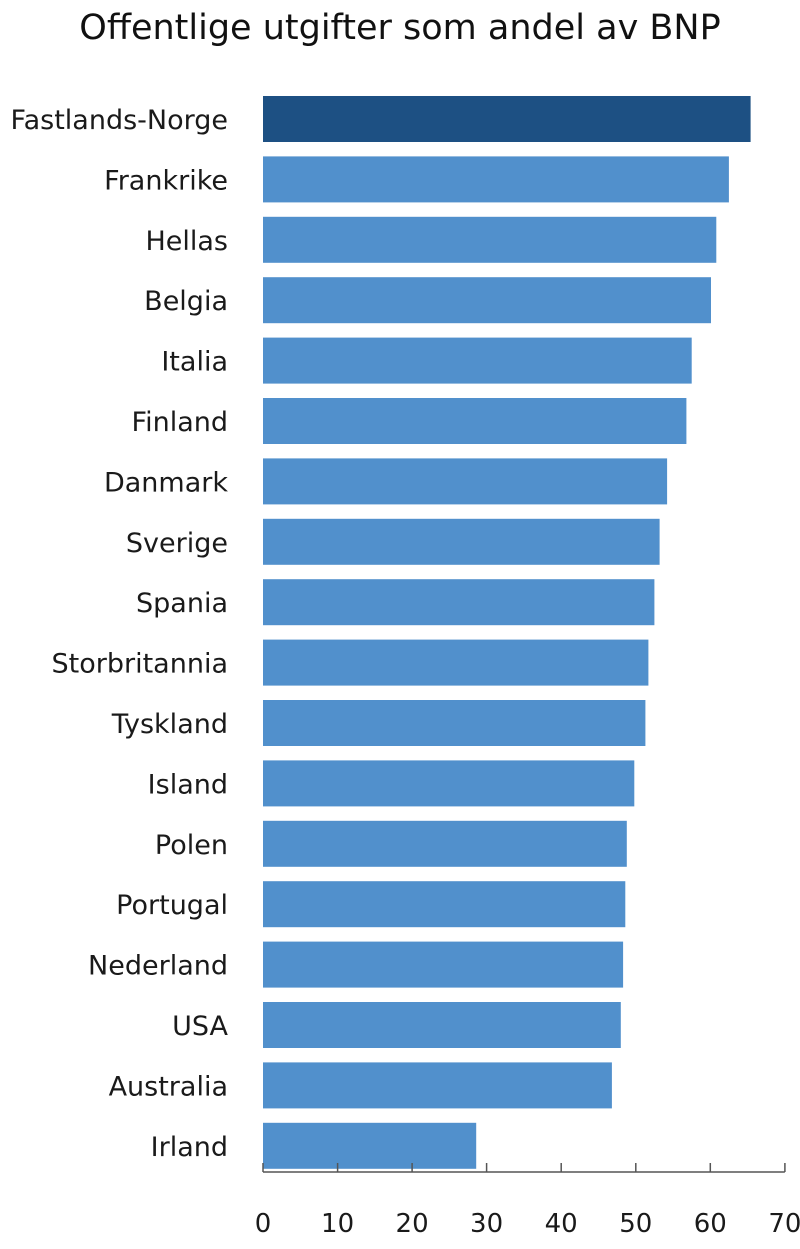 This screenshot has width=800, height=1249. Describe the element at coordinates (561, 1224) in the screenshot. I see `x-tick-label: 40` at that location.